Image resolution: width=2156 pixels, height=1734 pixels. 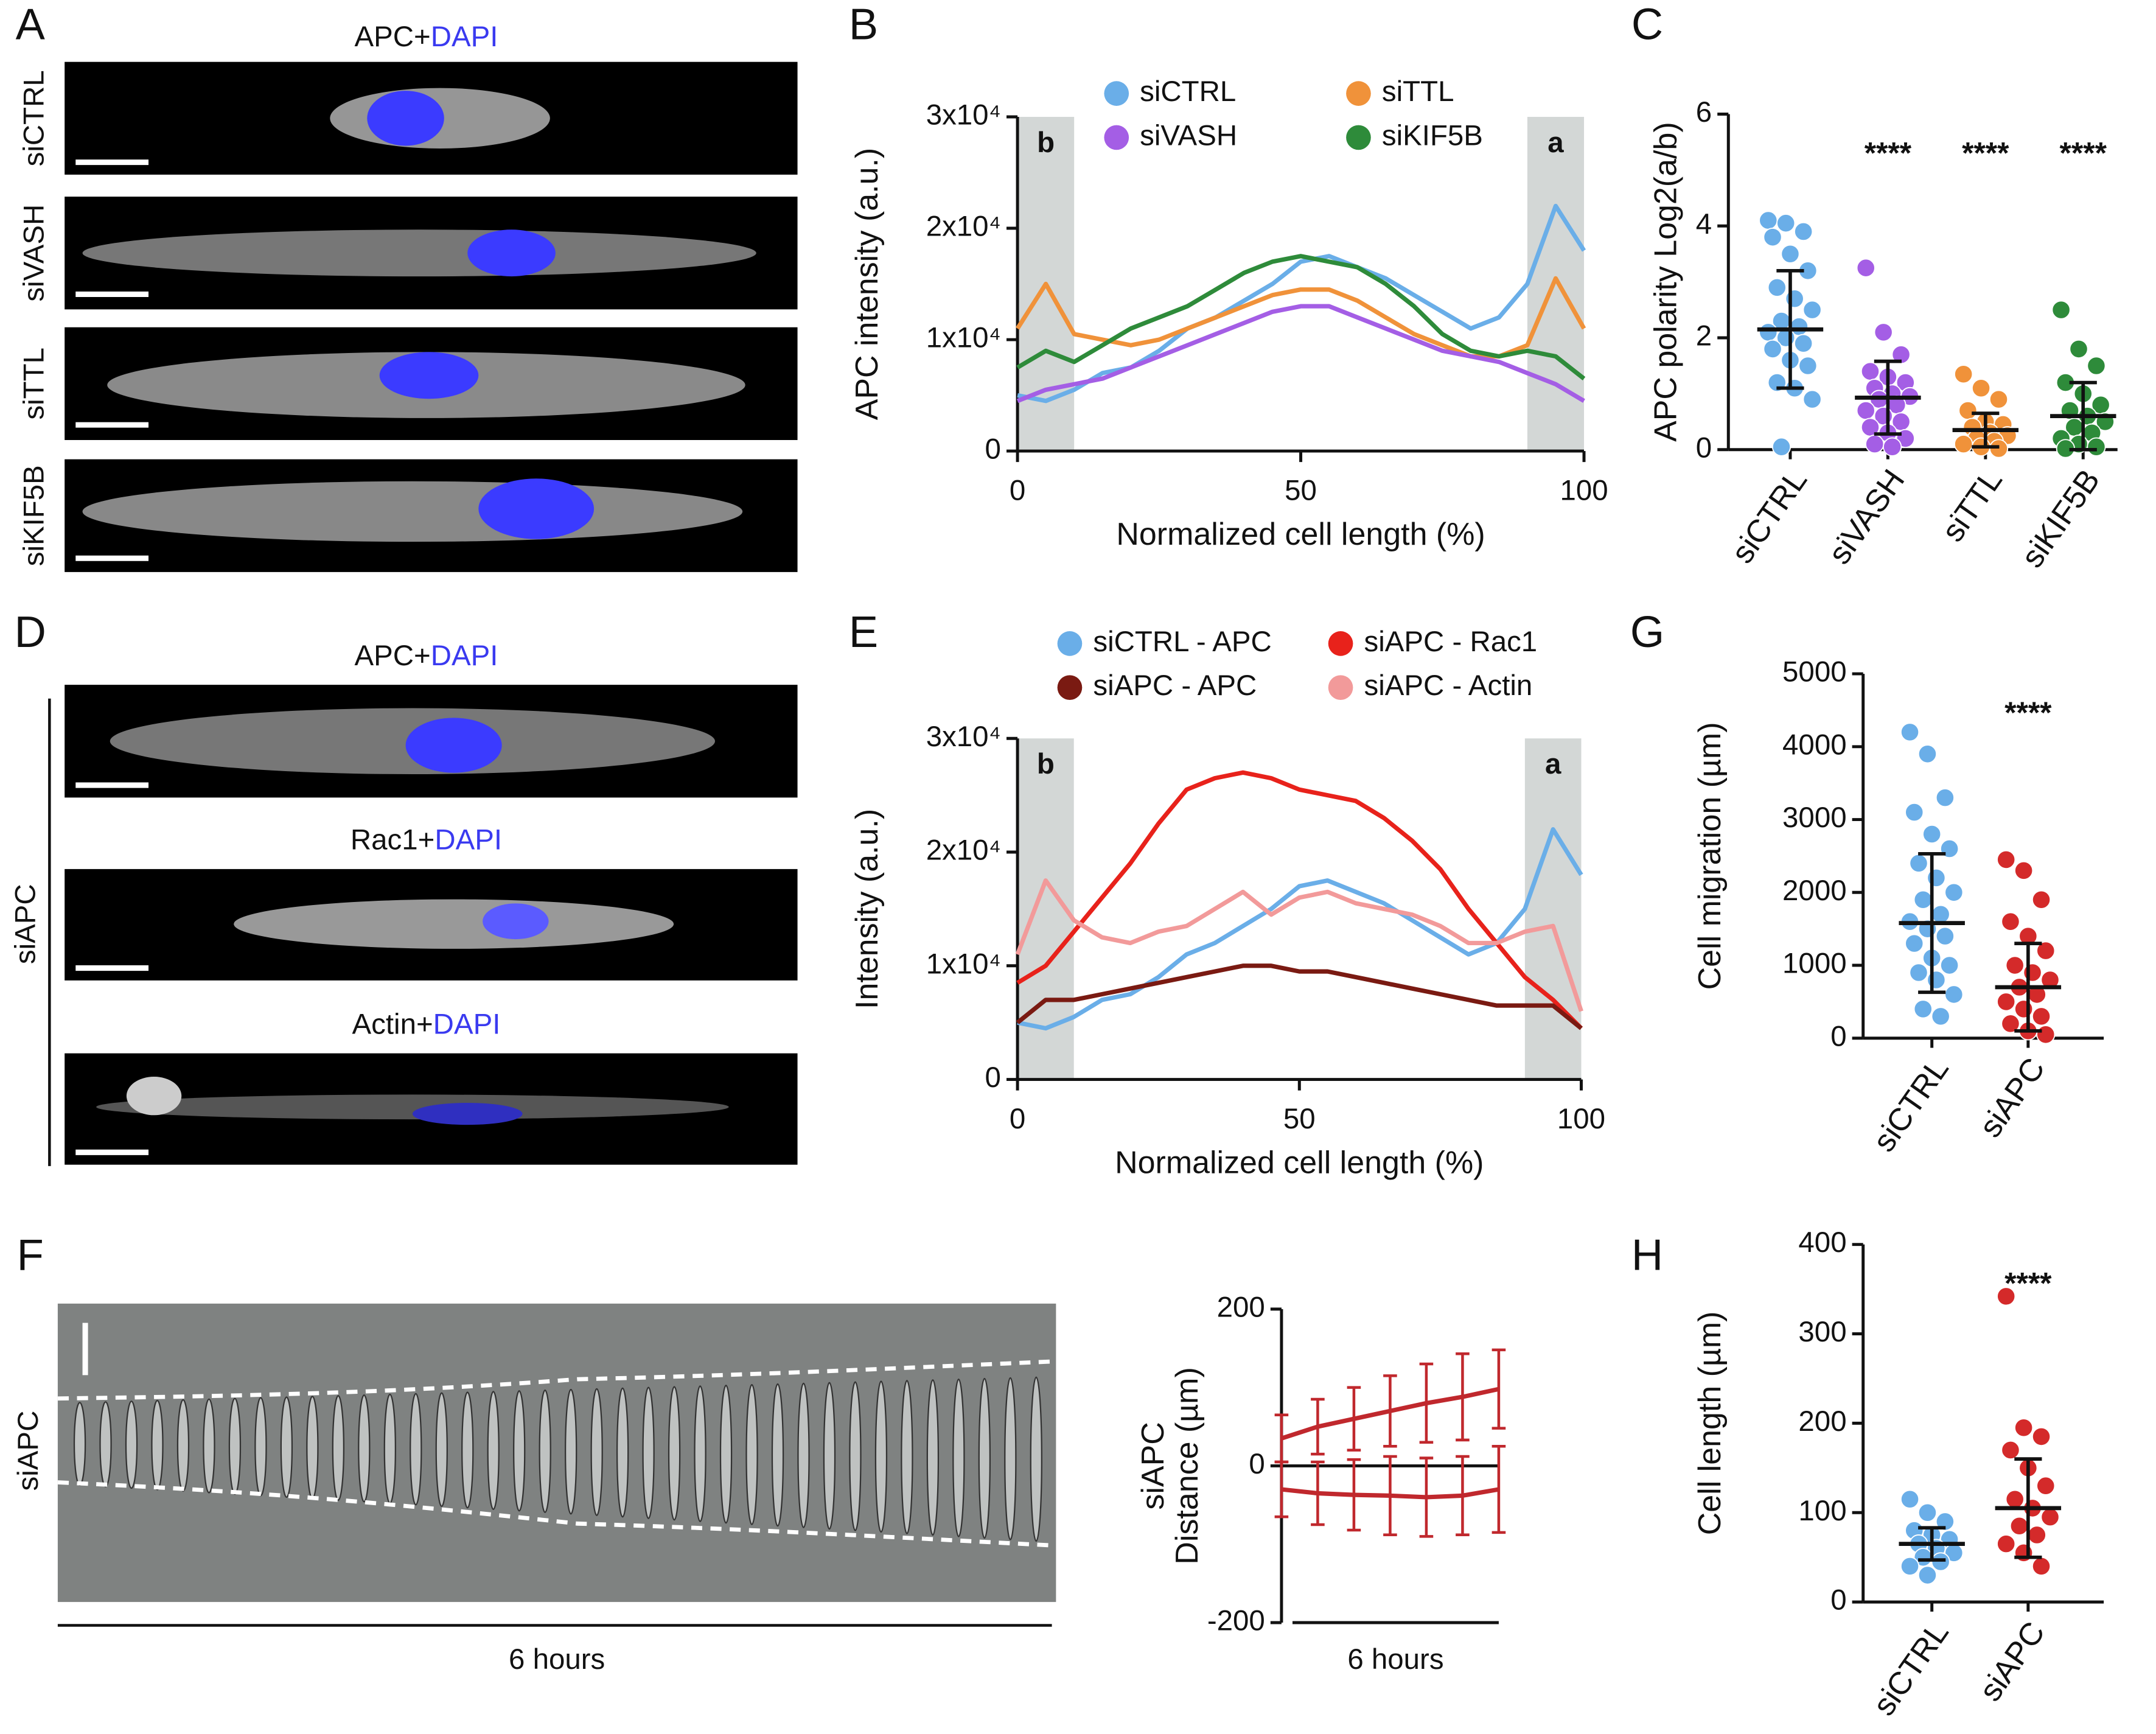 I want to click on stain: Rac1+, so click(x=392, y=839).